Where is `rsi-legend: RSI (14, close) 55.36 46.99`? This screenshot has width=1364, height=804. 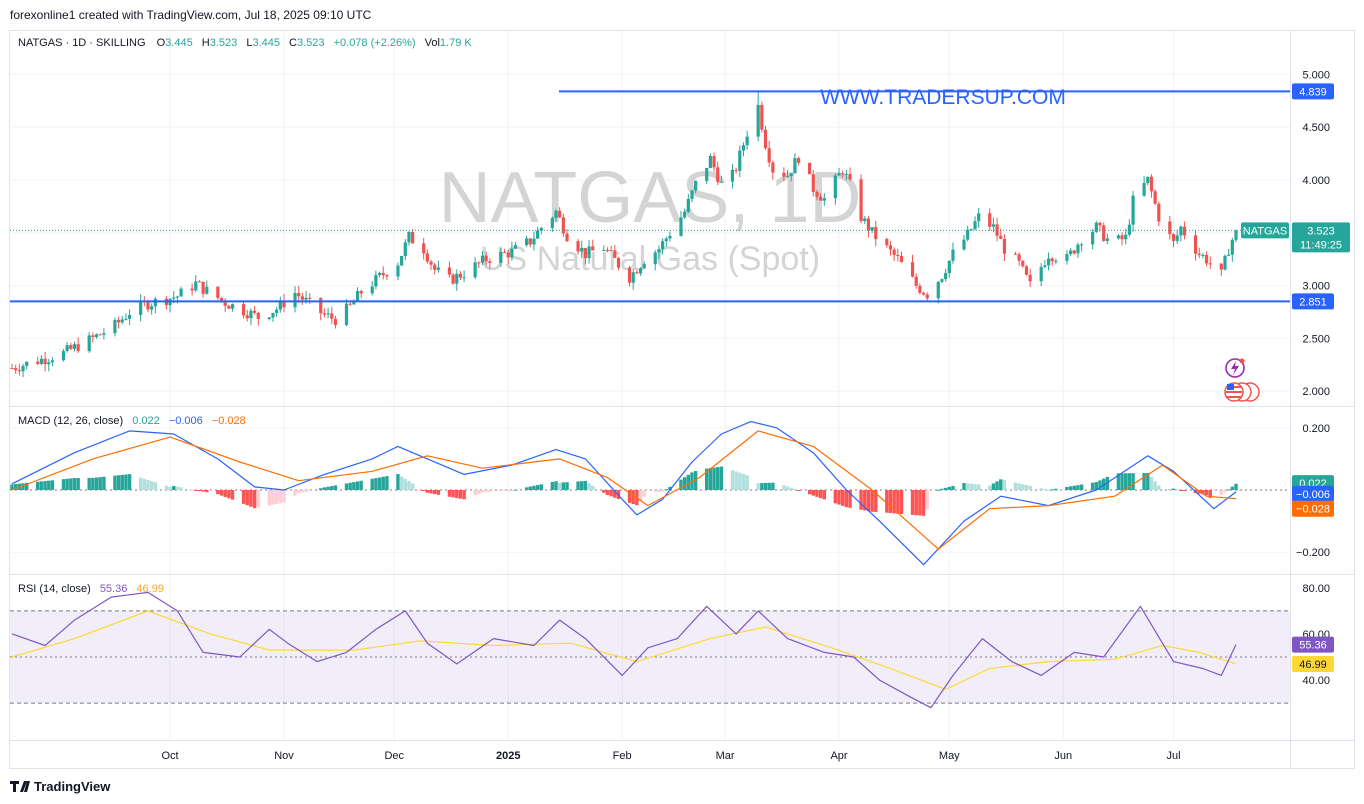 rsi-legend: RSI (14, close) 55.36 46.99 is located at coordinates (91, 589).